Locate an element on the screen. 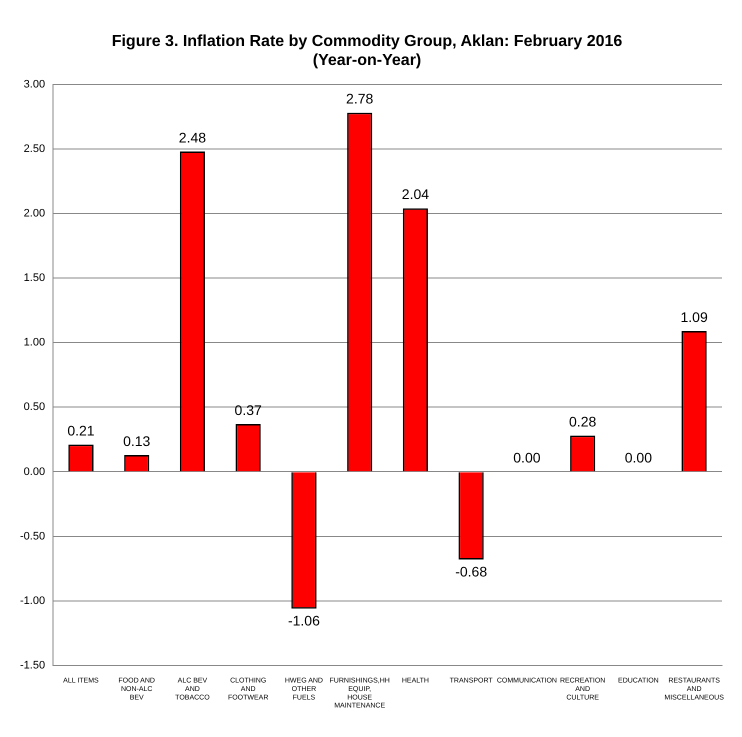  y-tick-label: 2.00 is located at coordinates (35, 214).